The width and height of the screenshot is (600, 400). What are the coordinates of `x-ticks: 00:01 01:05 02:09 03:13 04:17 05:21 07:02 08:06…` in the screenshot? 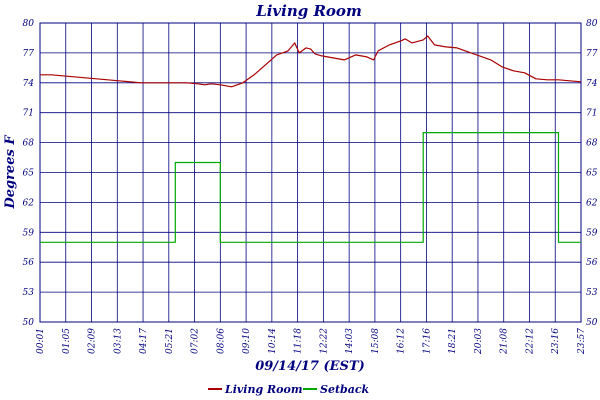 It's located at (311, 341).